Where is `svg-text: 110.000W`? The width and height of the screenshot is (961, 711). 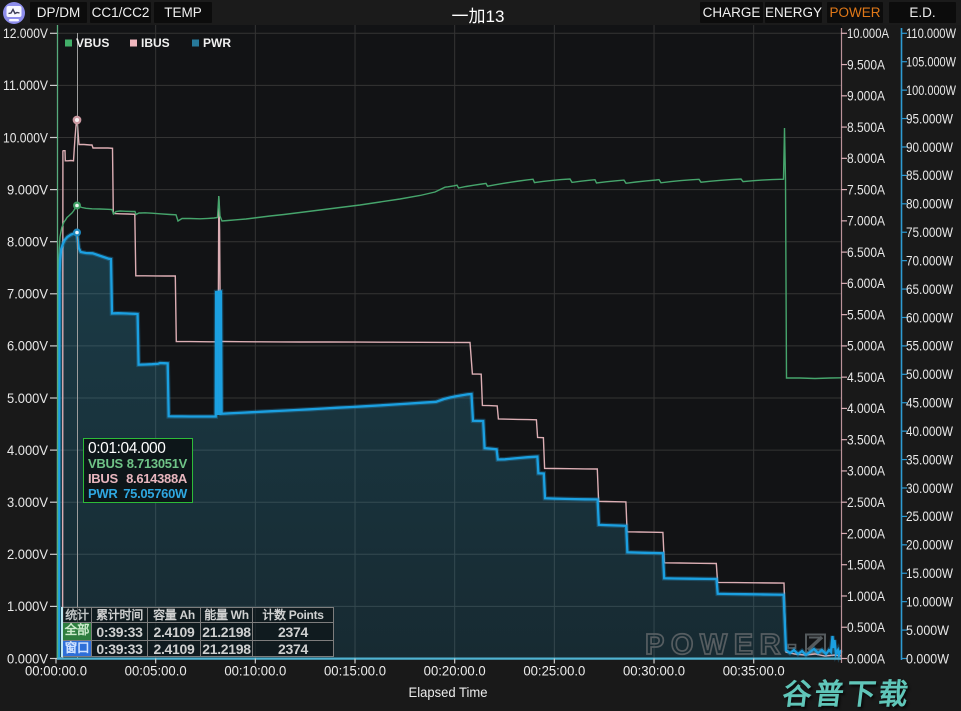
svg-text: 110.000W is located at coordinates (931, 33).